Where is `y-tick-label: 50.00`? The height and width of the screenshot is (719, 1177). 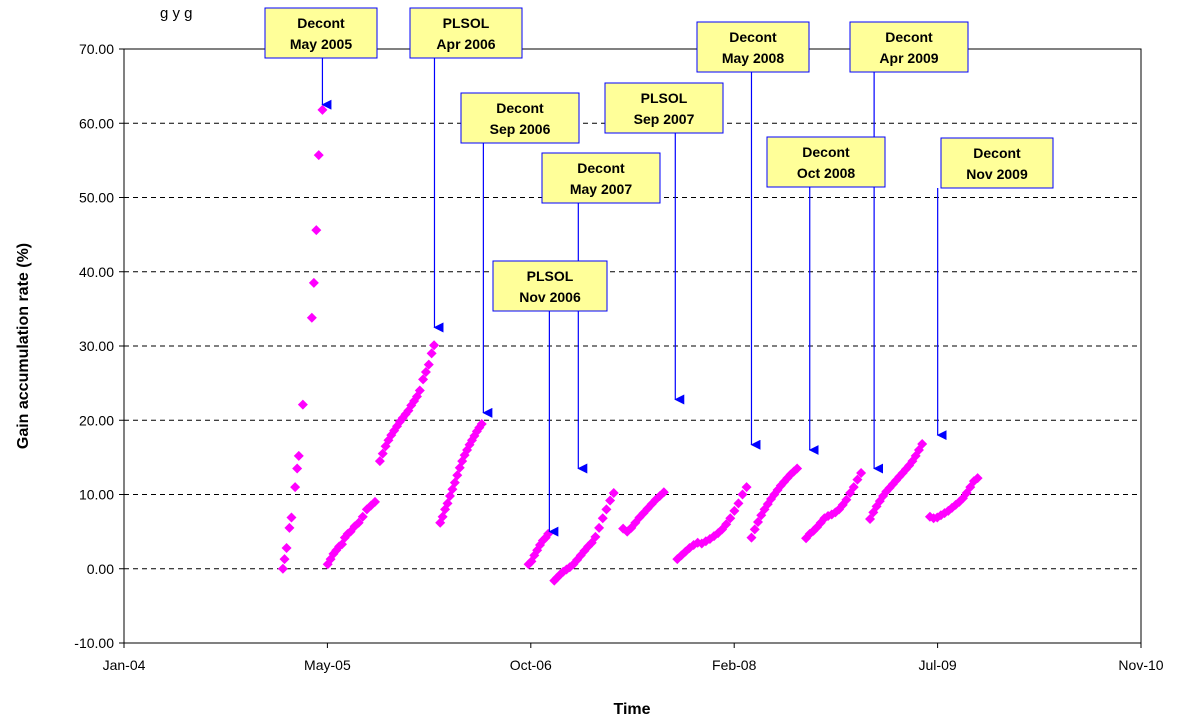
y-tick-label: 50.00 is located at coordinates (96, 198).